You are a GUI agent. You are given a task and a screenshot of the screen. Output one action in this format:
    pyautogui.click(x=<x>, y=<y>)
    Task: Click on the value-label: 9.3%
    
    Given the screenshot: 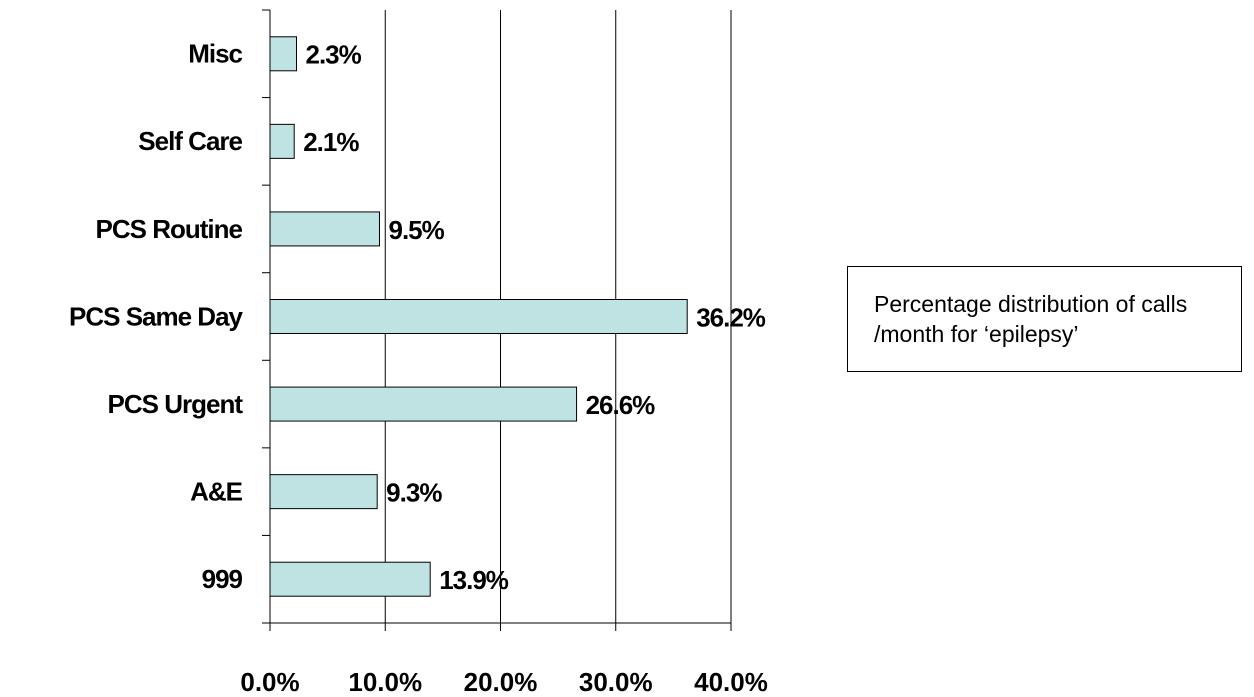 What is the action you would take?
    pyautogui.click(x=414, y=493)
    